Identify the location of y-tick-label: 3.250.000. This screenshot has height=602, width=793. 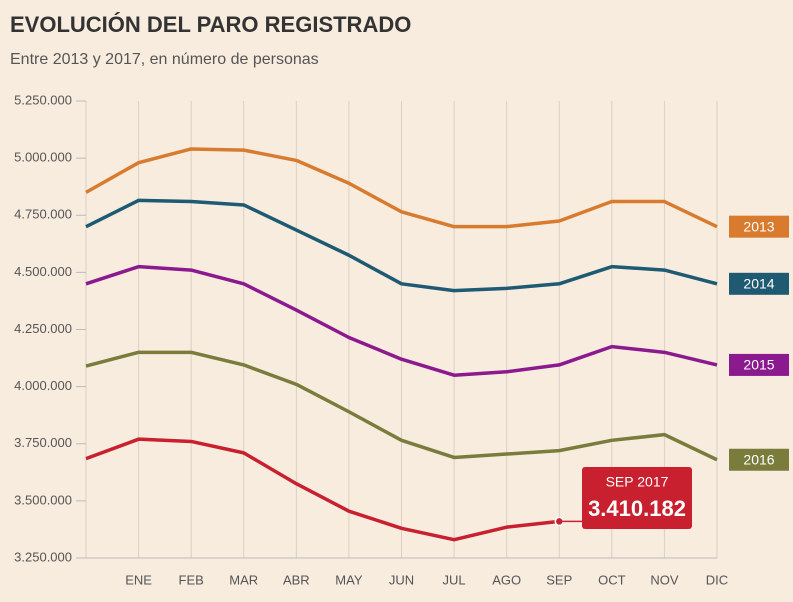
(43, 556).